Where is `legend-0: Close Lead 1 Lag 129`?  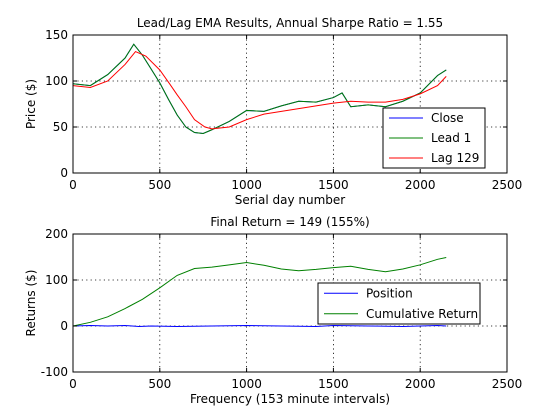
legend-0: Close Lead 1 Lag 129 is located at coordinates (434, 138).